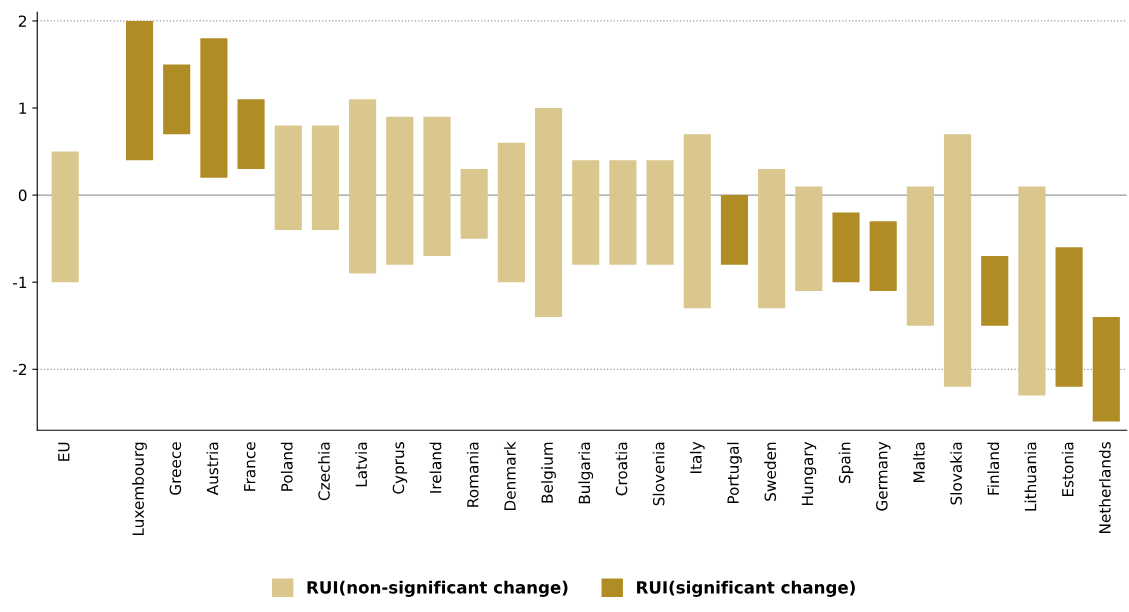 The height and width of the screenshot is (612, 1129). I want to click on legend-label: RUI(non-significant change), so click(437, 588).